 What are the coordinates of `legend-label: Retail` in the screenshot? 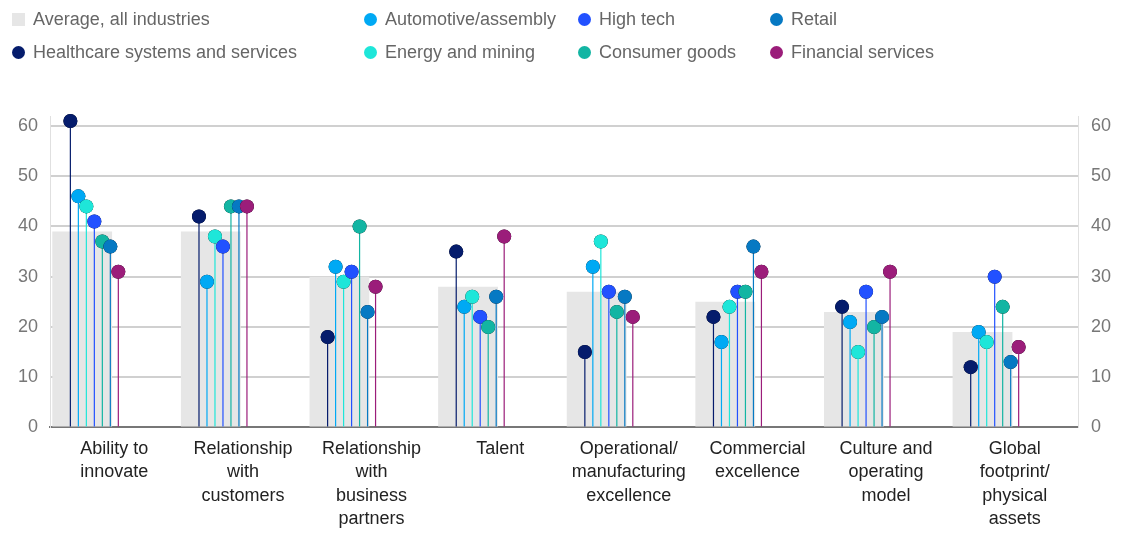 It's located at (814, 19).